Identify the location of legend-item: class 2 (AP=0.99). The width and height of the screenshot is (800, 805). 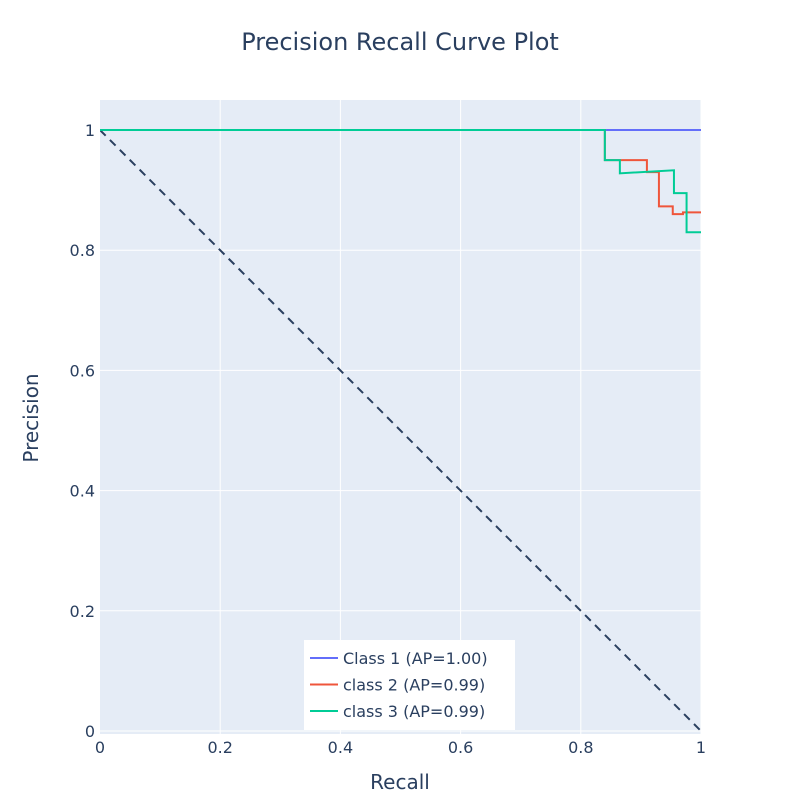
(397, 685).